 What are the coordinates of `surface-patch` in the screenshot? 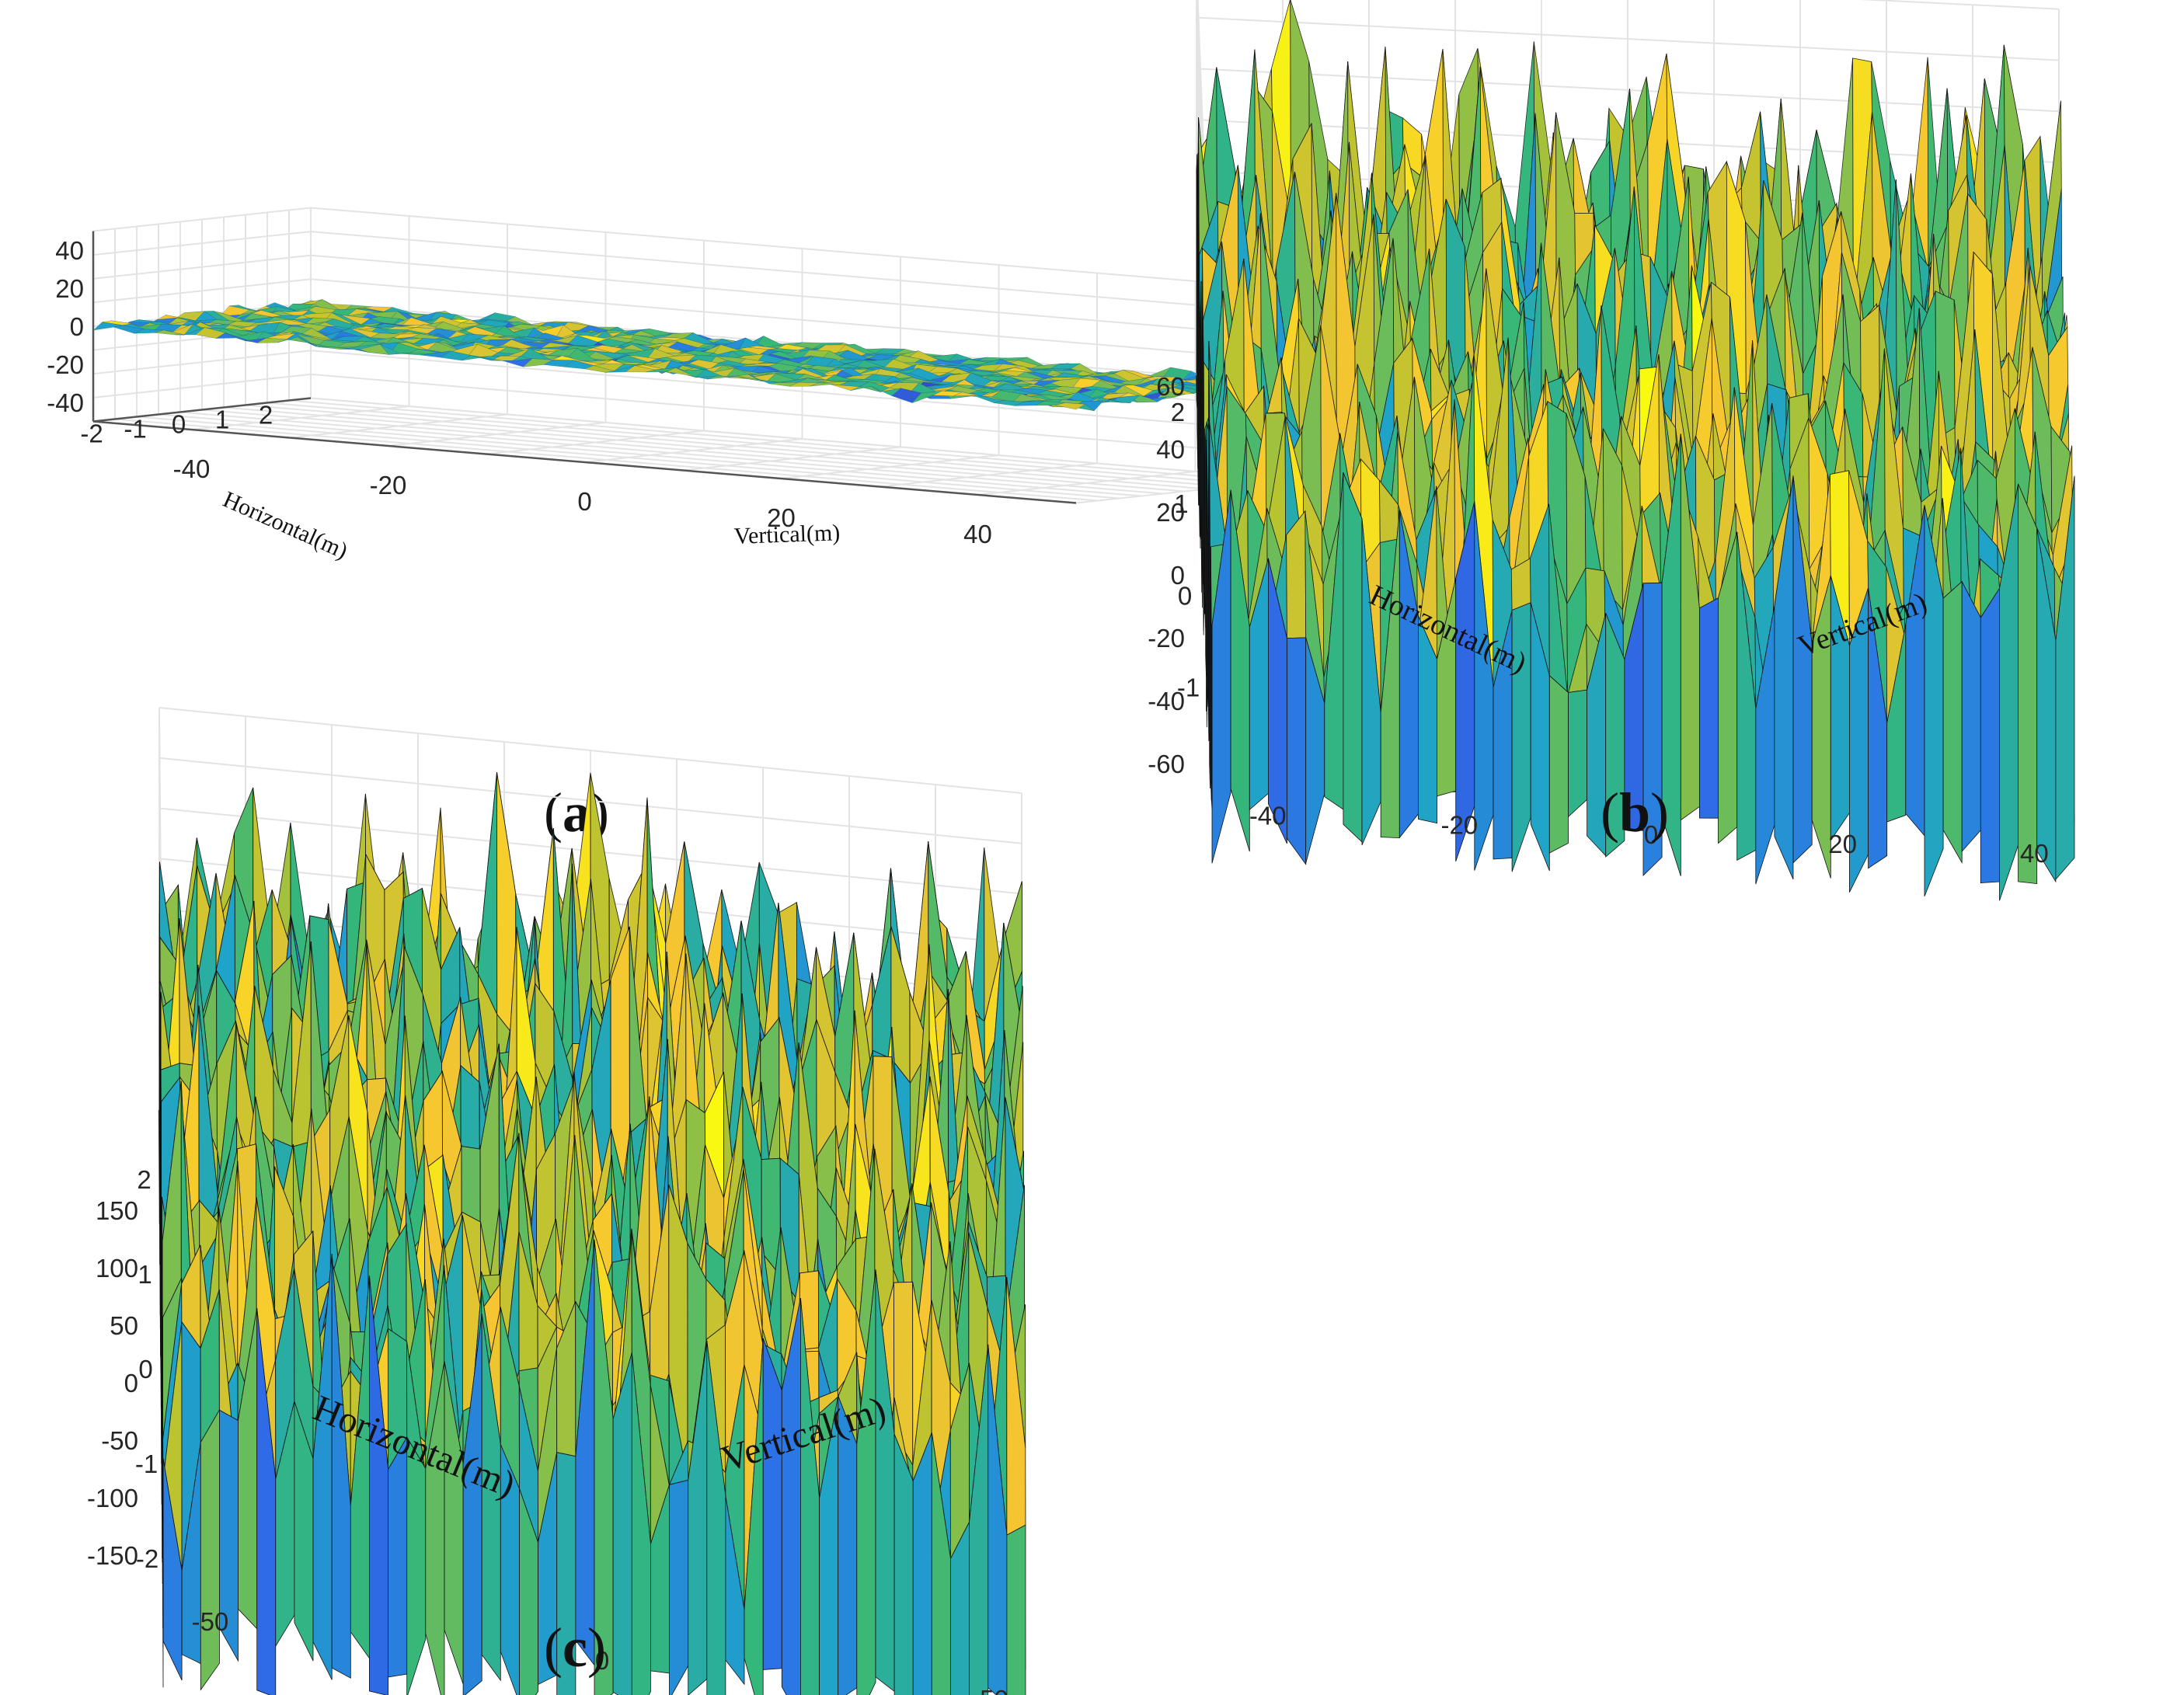 It's located at (488, 893).